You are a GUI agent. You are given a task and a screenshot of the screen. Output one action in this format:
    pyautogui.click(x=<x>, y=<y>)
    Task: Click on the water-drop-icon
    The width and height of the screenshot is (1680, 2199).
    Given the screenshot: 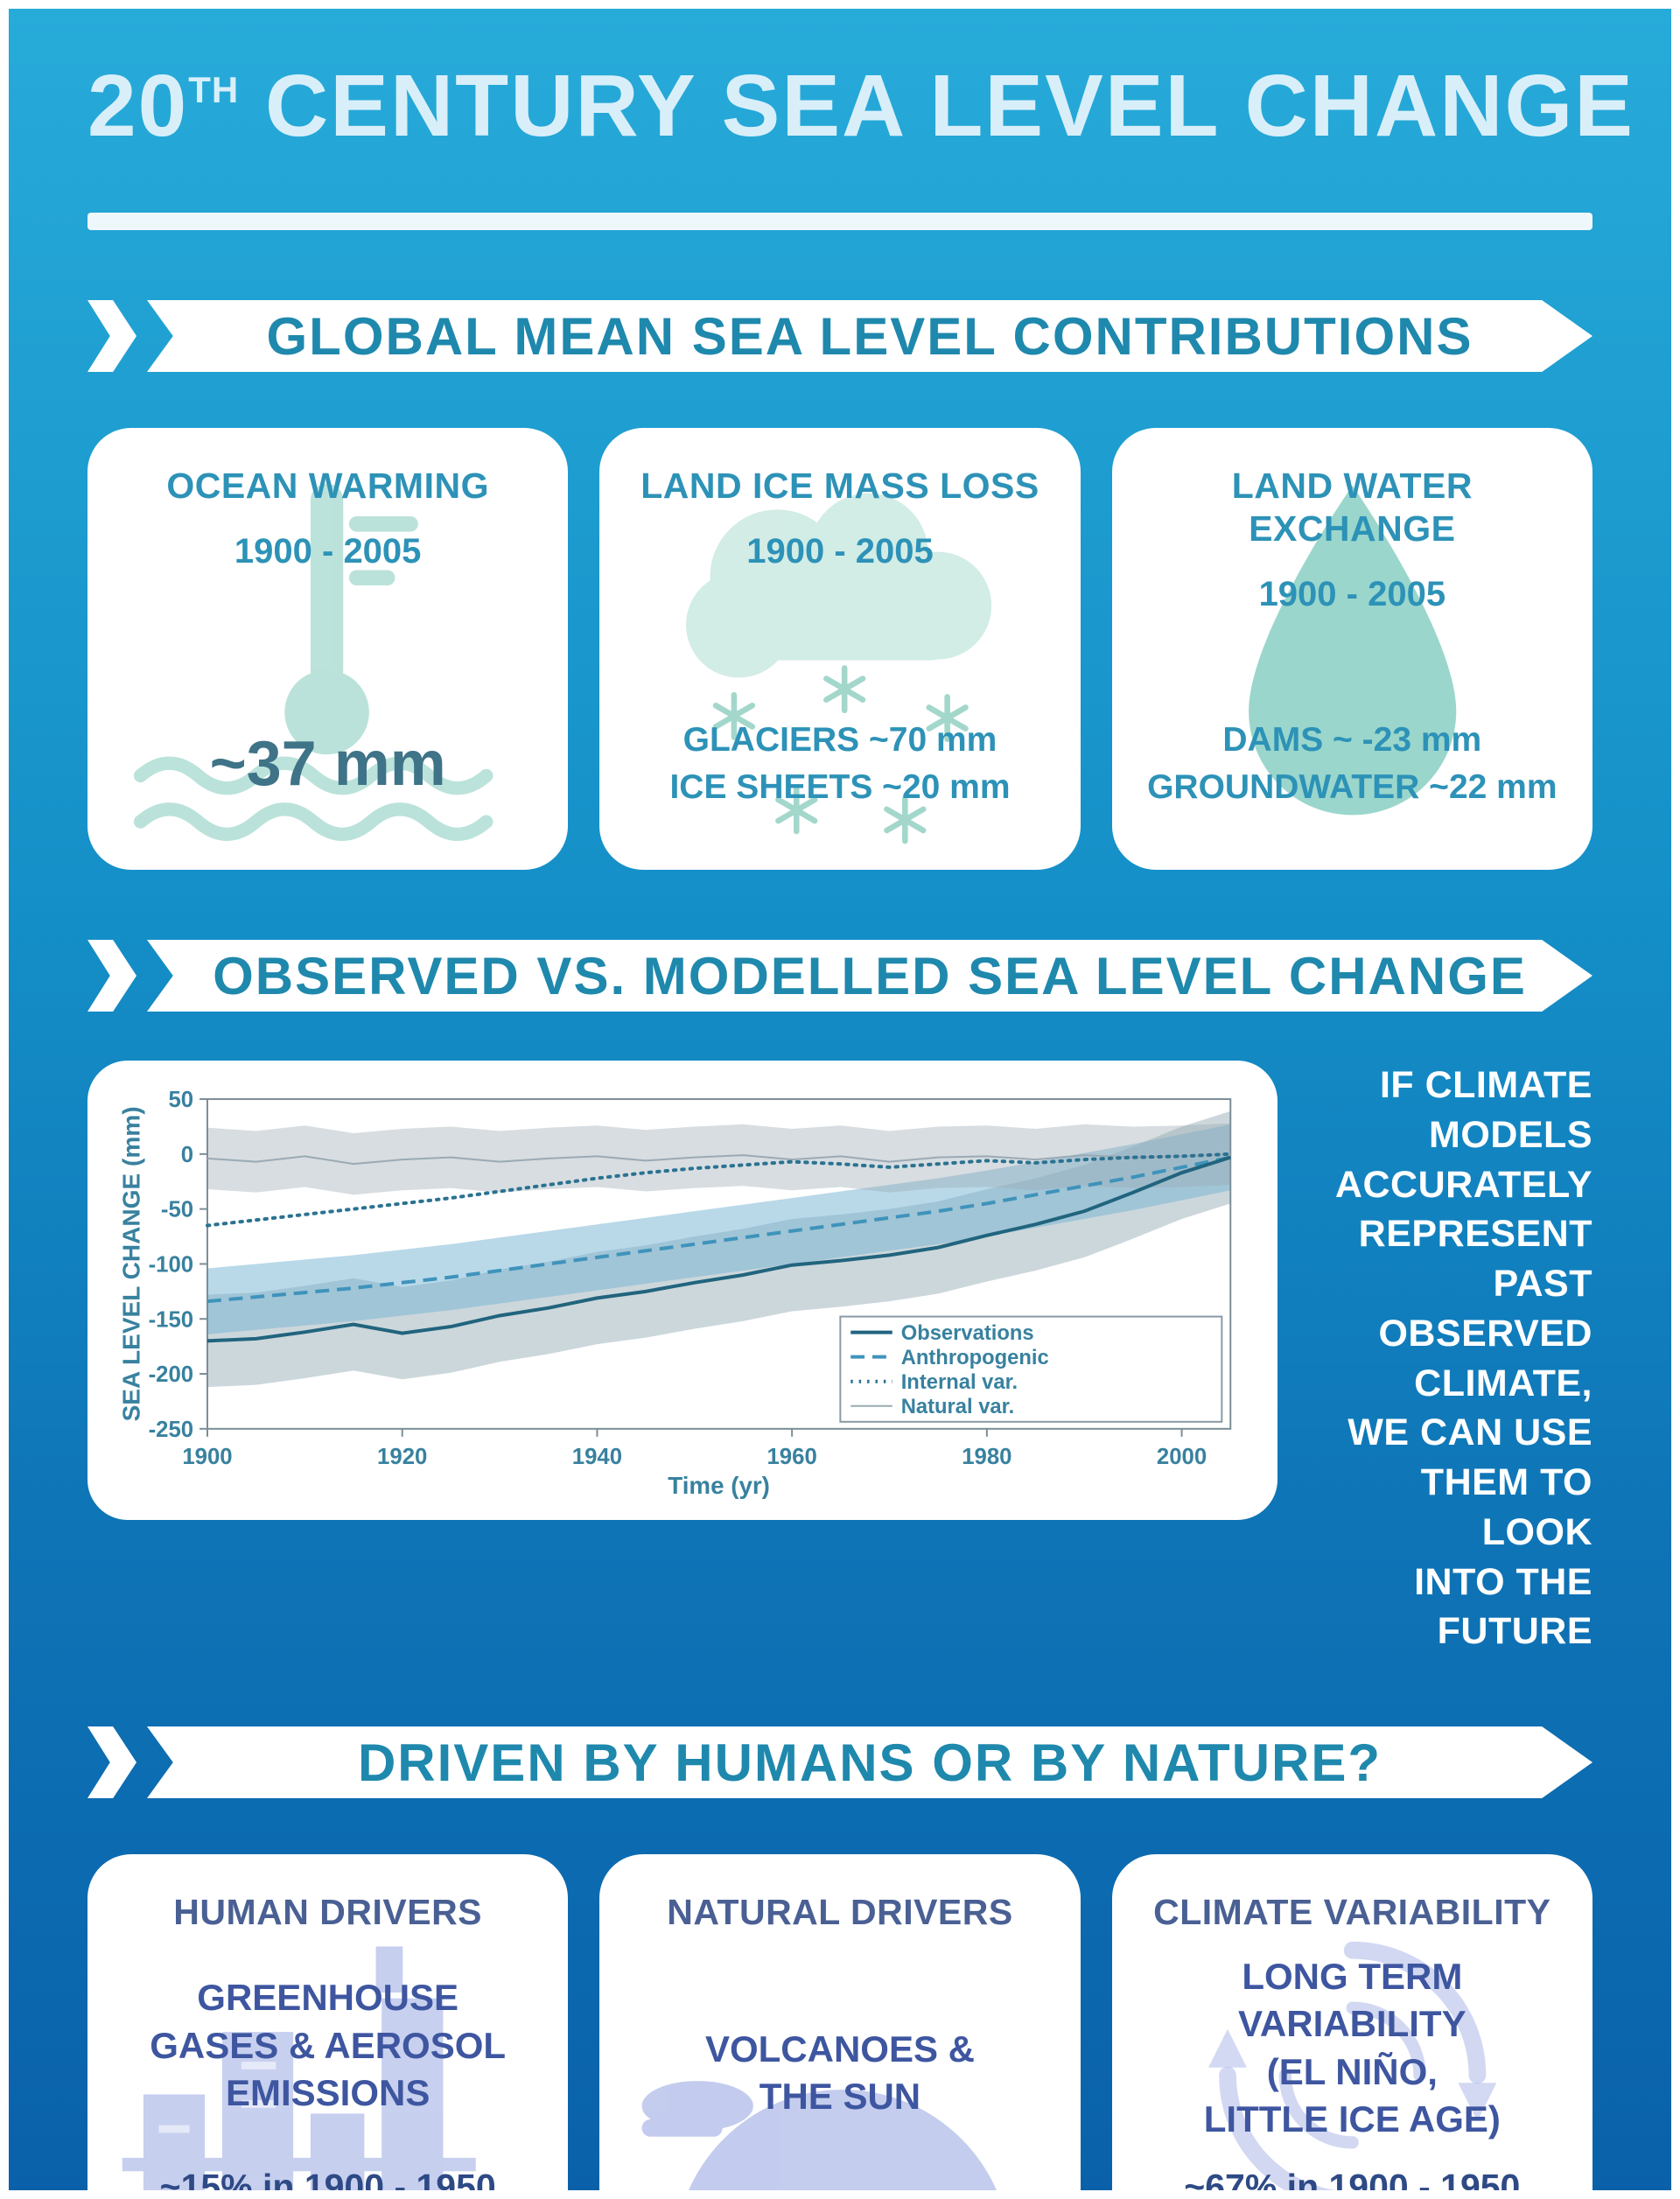 What is the action you would take?
    pyautogui.click(x=1352, y=650)
    